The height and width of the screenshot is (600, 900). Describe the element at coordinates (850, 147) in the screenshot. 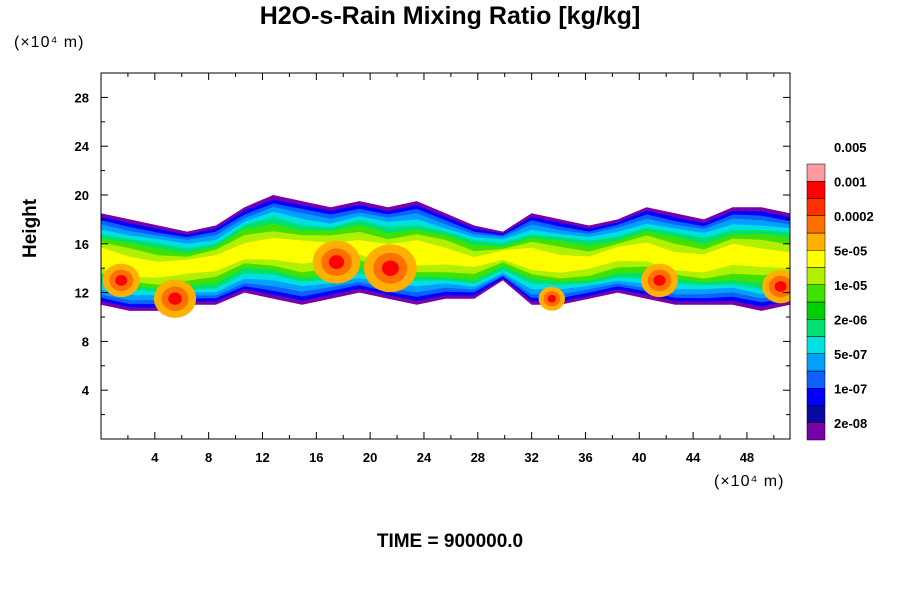

I see `colorbar-label: 0.005` at that location.